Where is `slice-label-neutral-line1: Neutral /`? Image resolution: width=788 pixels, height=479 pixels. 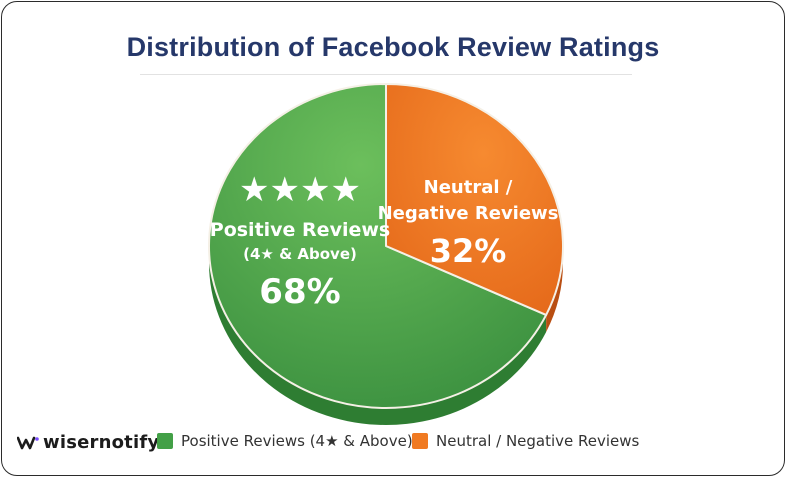
slice-label-neutral-line1: Neutral / is located at coordinates (468, 187).